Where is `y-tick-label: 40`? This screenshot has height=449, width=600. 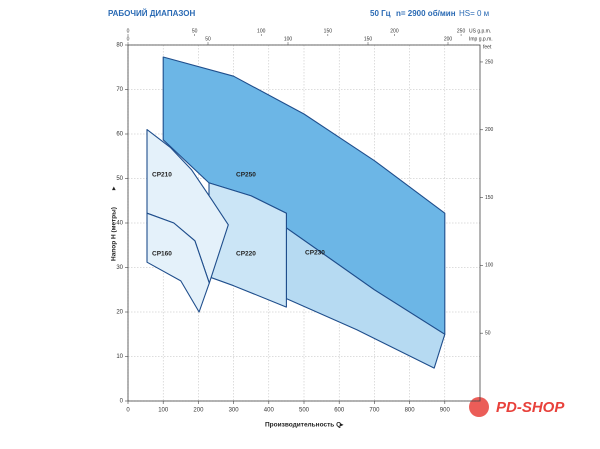 y-tick-label: 40 is located at coordinates (119, 224).